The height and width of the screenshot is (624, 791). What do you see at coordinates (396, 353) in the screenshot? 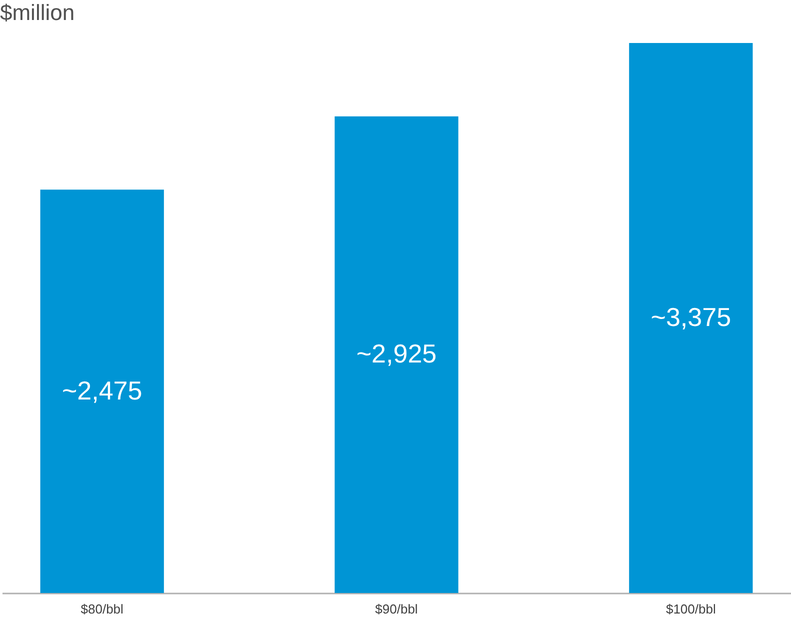
I see `data-label: ~2,925` at bounding box center [396, 353].